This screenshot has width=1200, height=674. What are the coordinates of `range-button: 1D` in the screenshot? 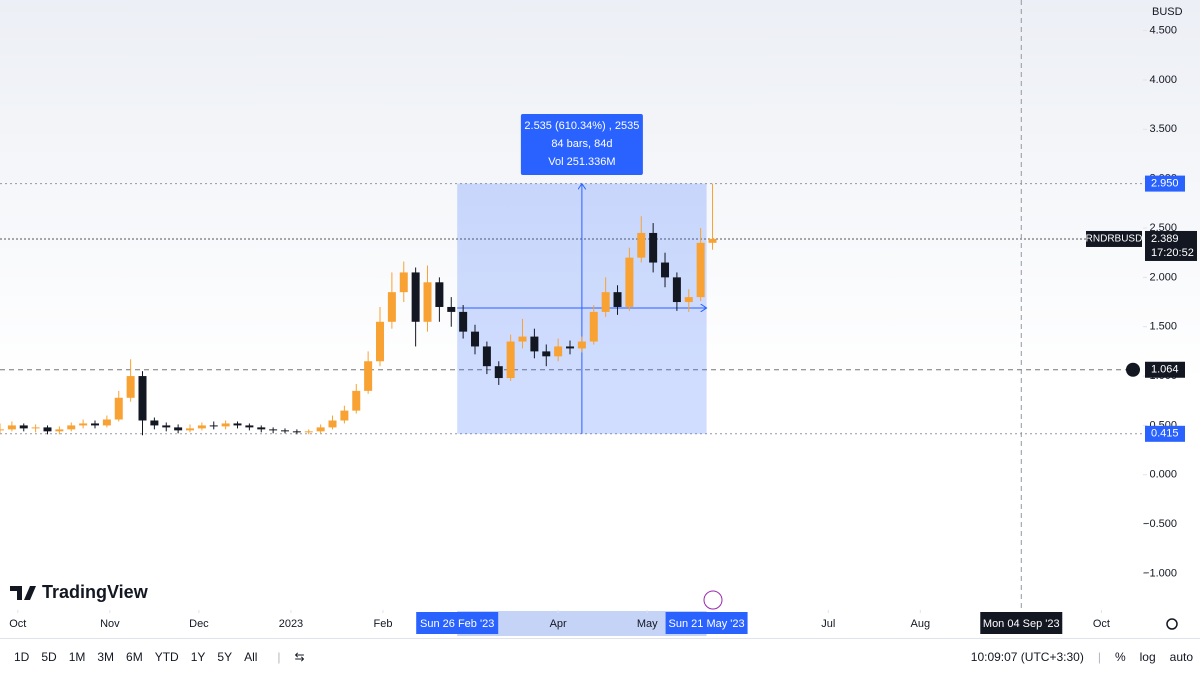 It's located at (22, 656).